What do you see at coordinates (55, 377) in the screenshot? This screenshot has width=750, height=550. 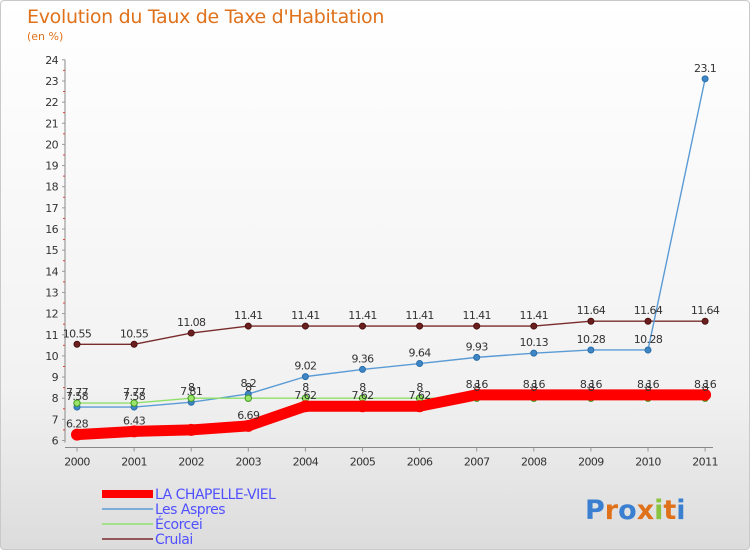 I see `y-tick-label: 9` at bounding box center [55, 377].